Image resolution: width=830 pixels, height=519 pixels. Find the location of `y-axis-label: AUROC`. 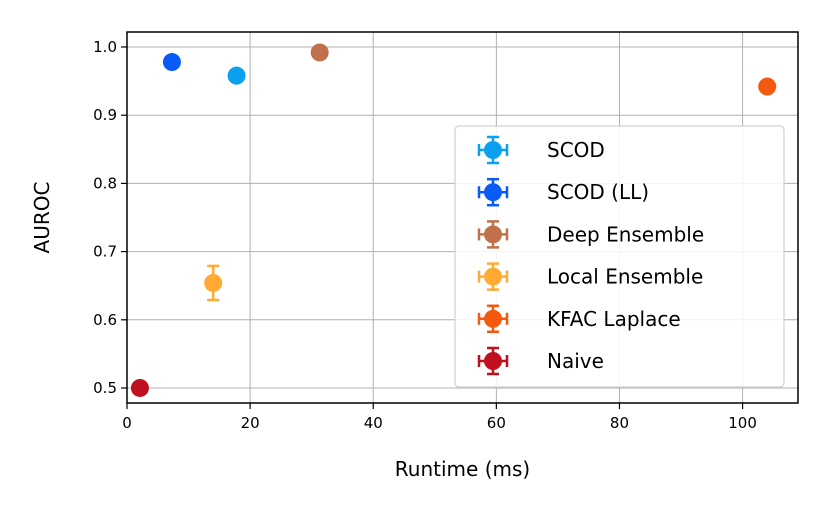

y-axis-label: AUROC is located at coordinates (42, 218).